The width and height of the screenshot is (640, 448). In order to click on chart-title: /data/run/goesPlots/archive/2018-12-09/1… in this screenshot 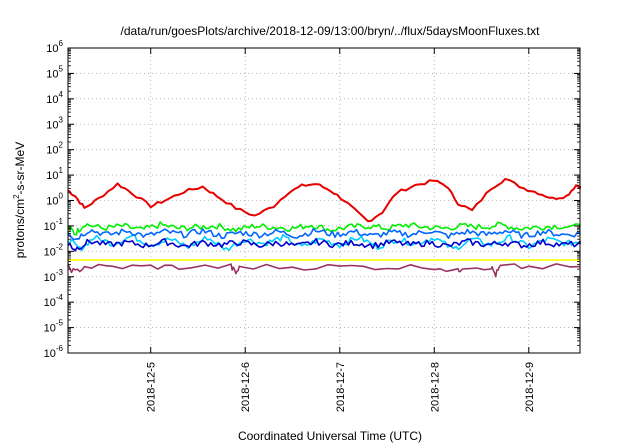, I will do `click(331, 31)`.